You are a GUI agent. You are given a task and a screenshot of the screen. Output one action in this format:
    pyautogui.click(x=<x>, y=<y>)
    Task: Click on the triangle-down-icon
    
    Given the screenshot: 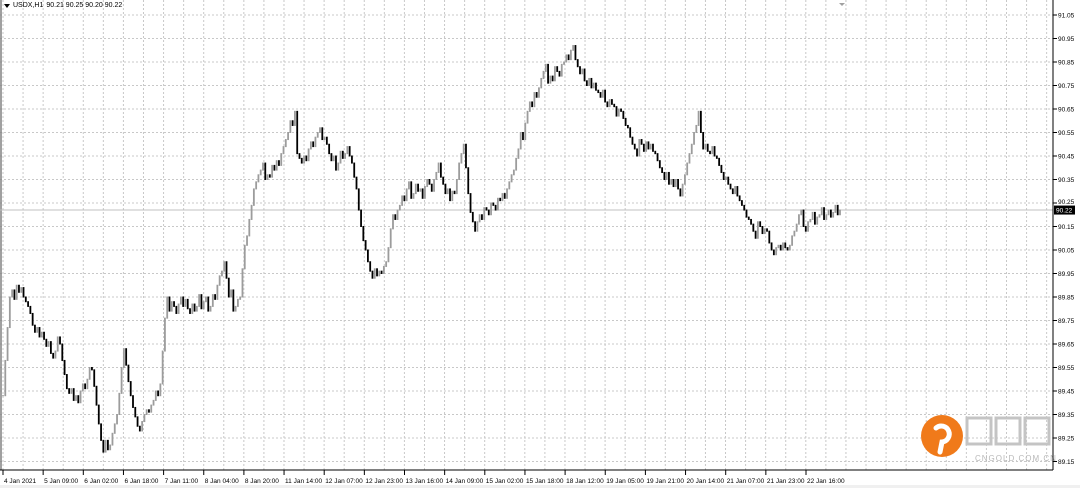 What is the action you would take?
    pyautogui.click(x=7, y=5)
    